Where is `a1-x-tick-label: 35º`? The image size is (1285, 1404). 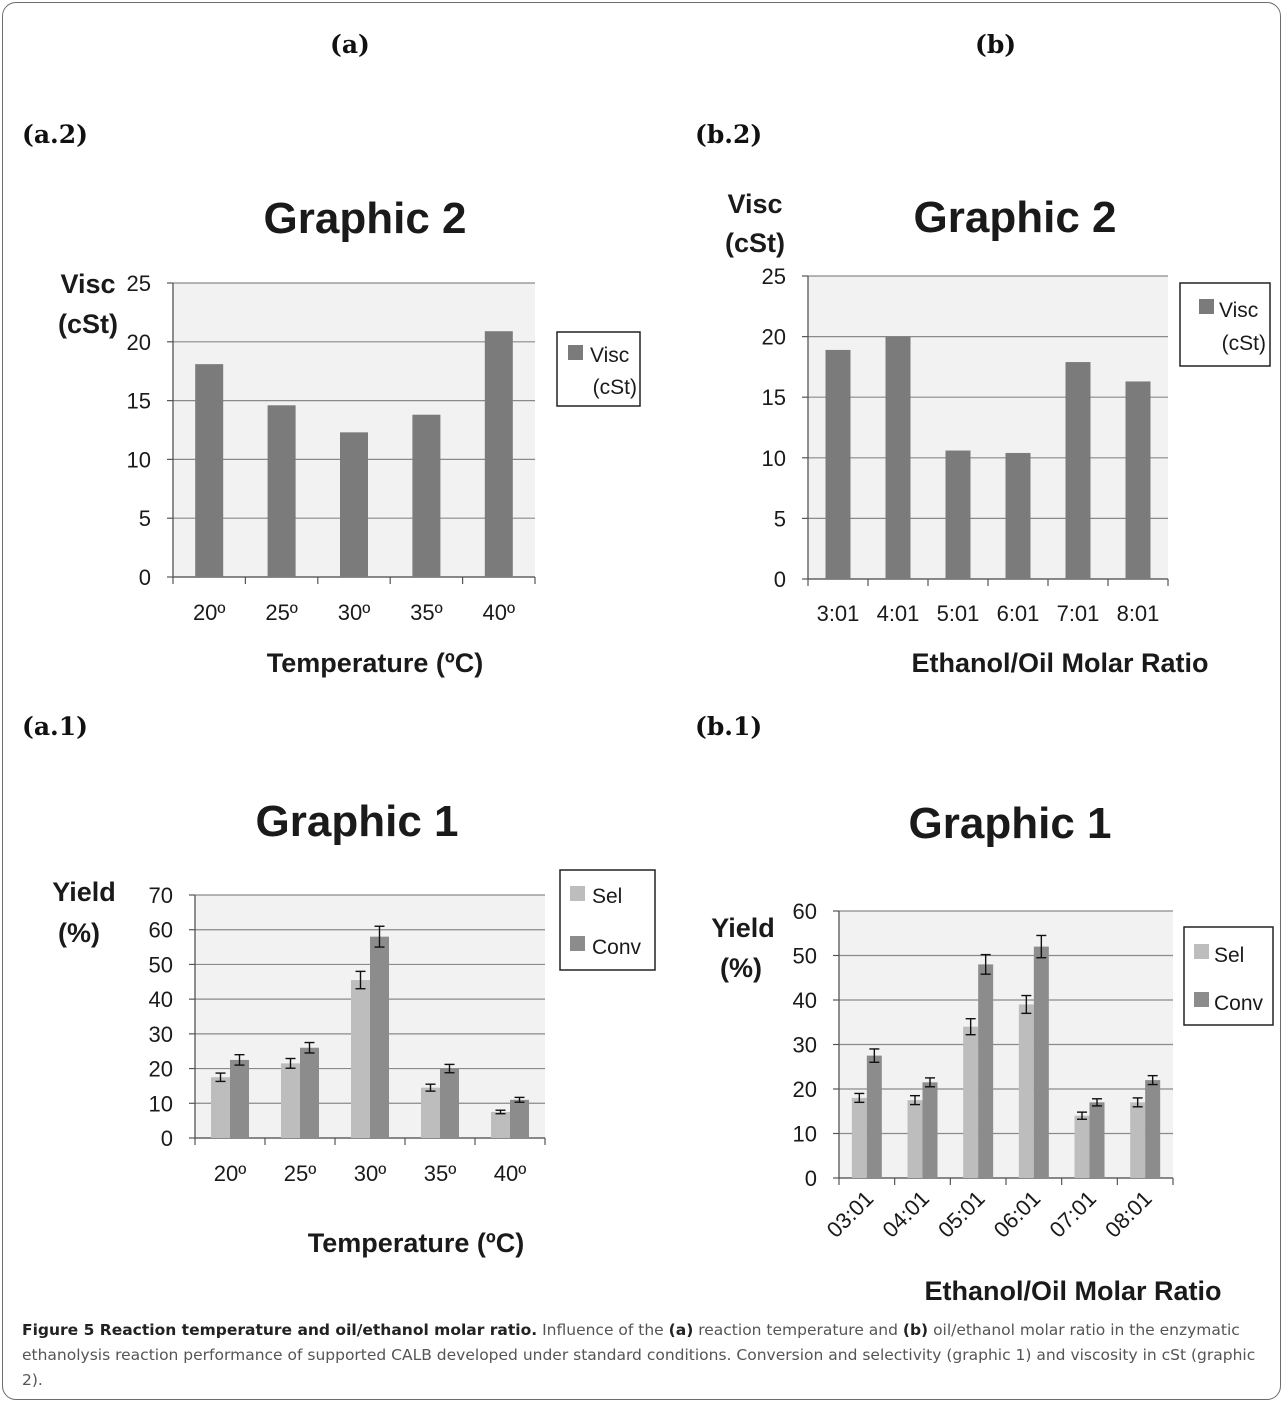
a1-x-tick-label: 35º is located at coordinates (440, 1173).